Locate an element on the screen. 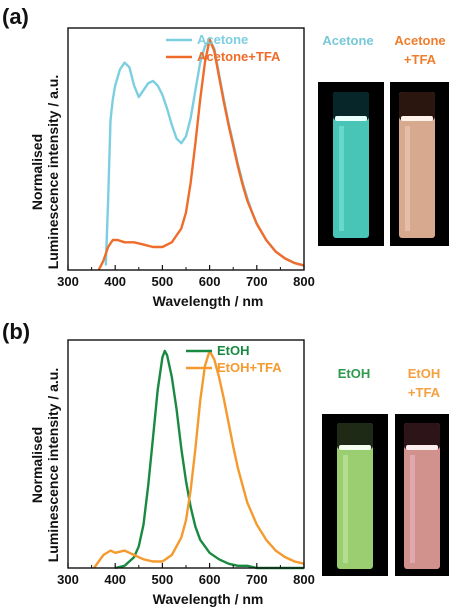 The width and height of the screenshot is (449, 610). photo-label-acetone-tfa-line1: Acetone is located at coordinates (419, 40).